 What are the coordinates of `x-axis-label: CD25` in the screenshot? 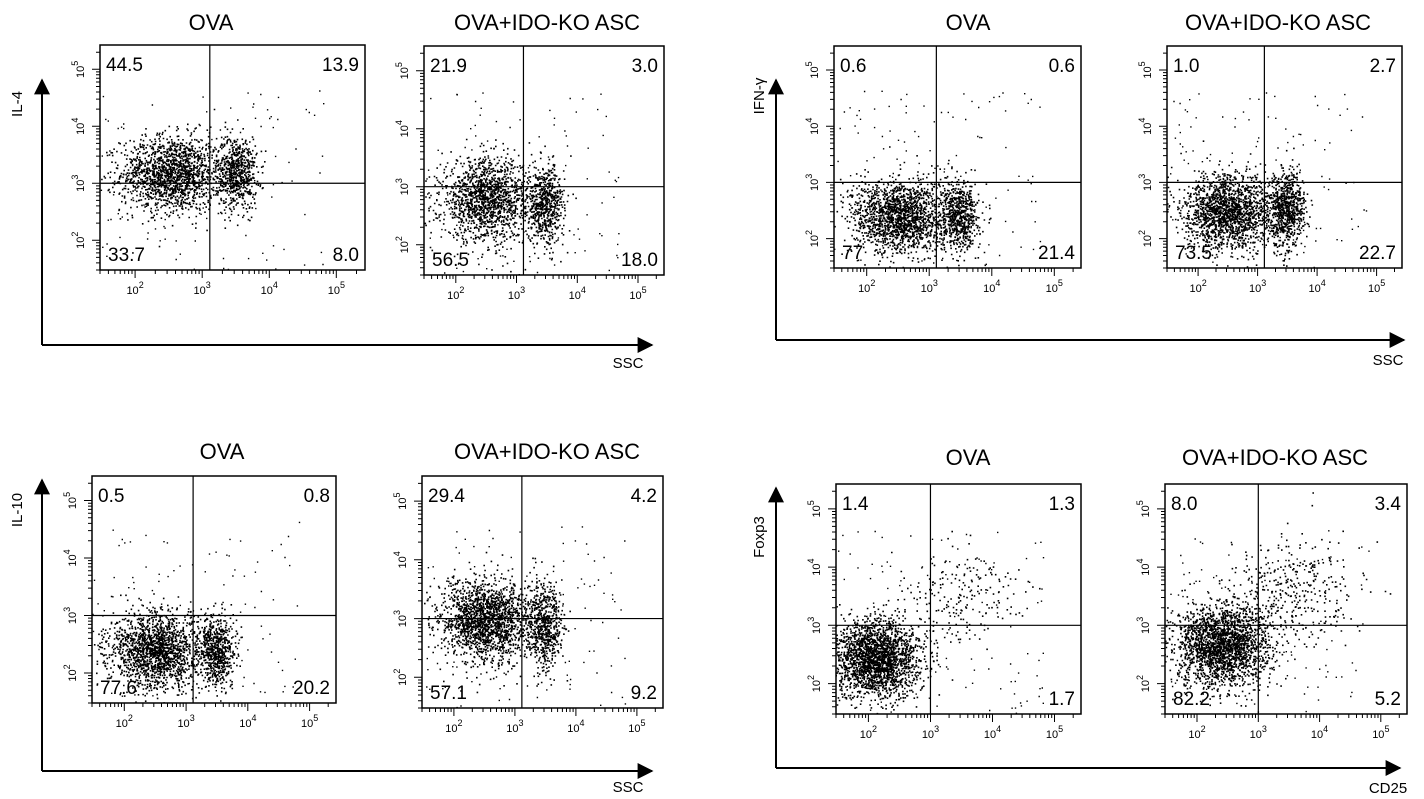 It's located at (1388, 788).